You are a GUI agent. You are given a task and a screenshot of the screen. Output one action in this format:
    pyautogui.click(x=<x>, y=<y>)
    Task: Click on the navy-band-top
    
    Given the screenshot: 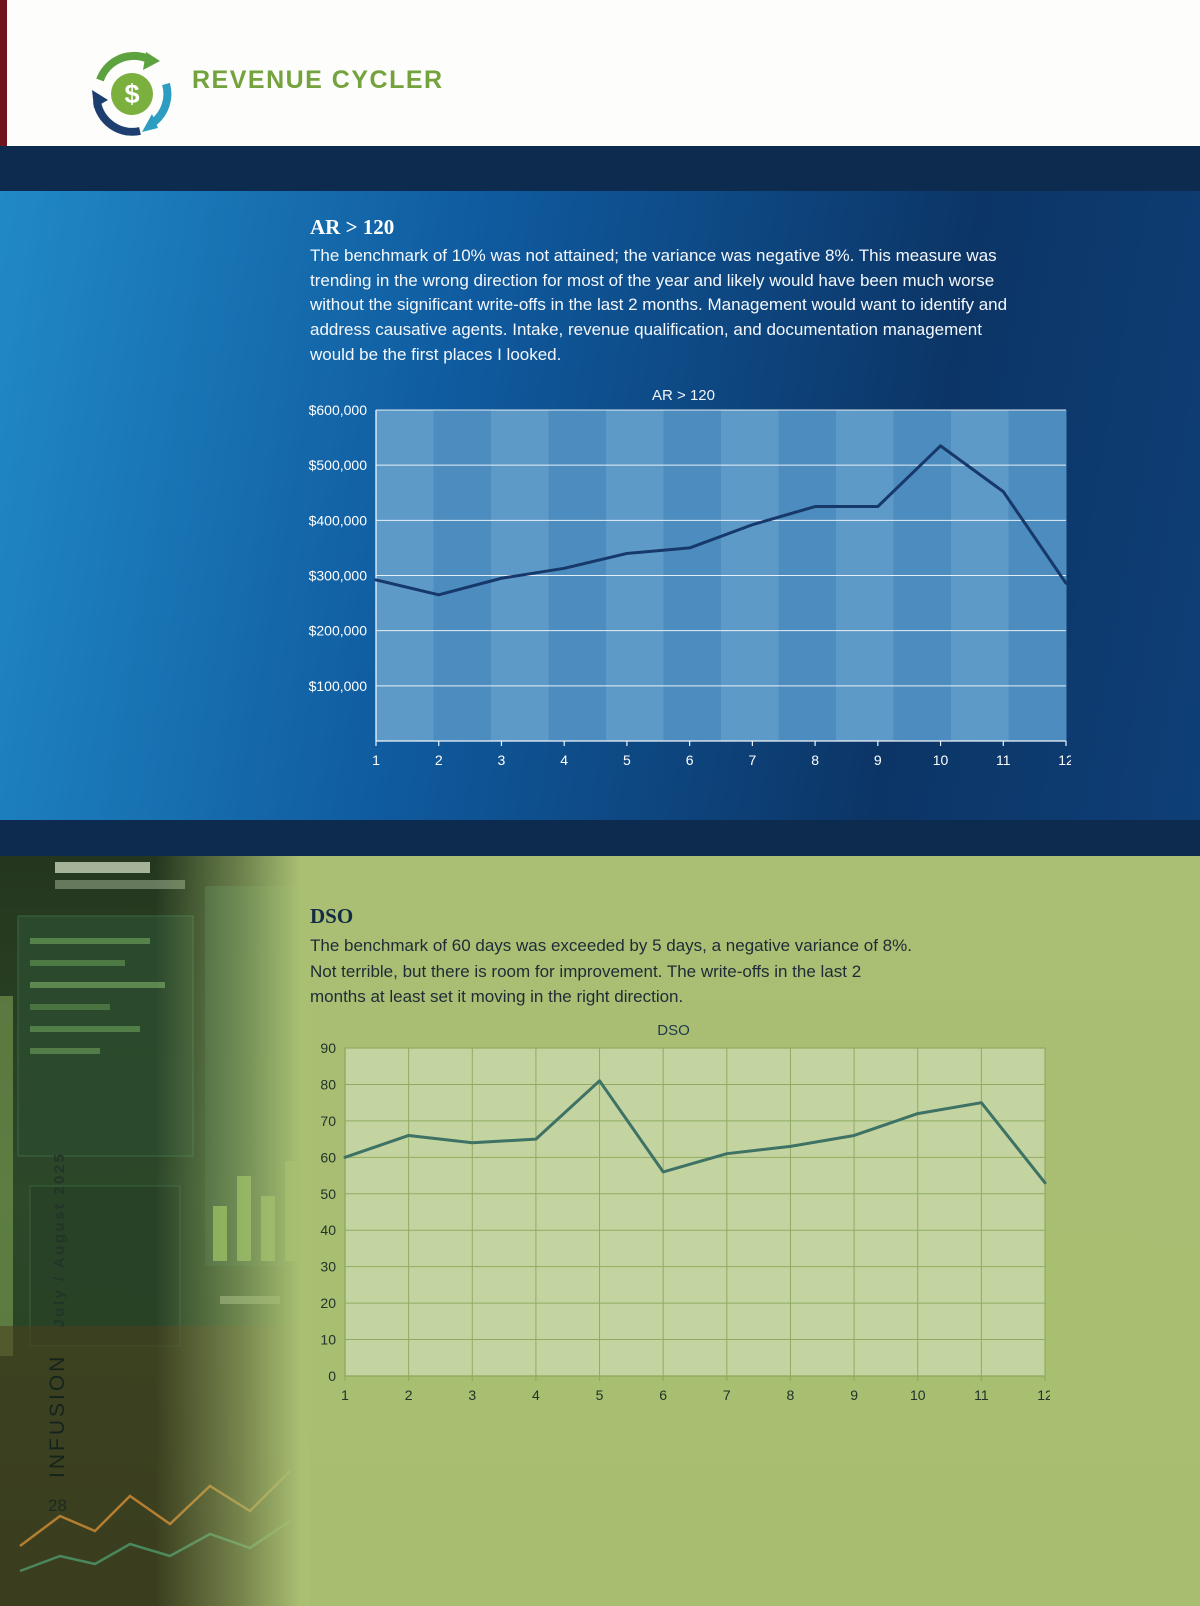 What is the action you would take?
    pyautogui.click(x=600, y=168)
    